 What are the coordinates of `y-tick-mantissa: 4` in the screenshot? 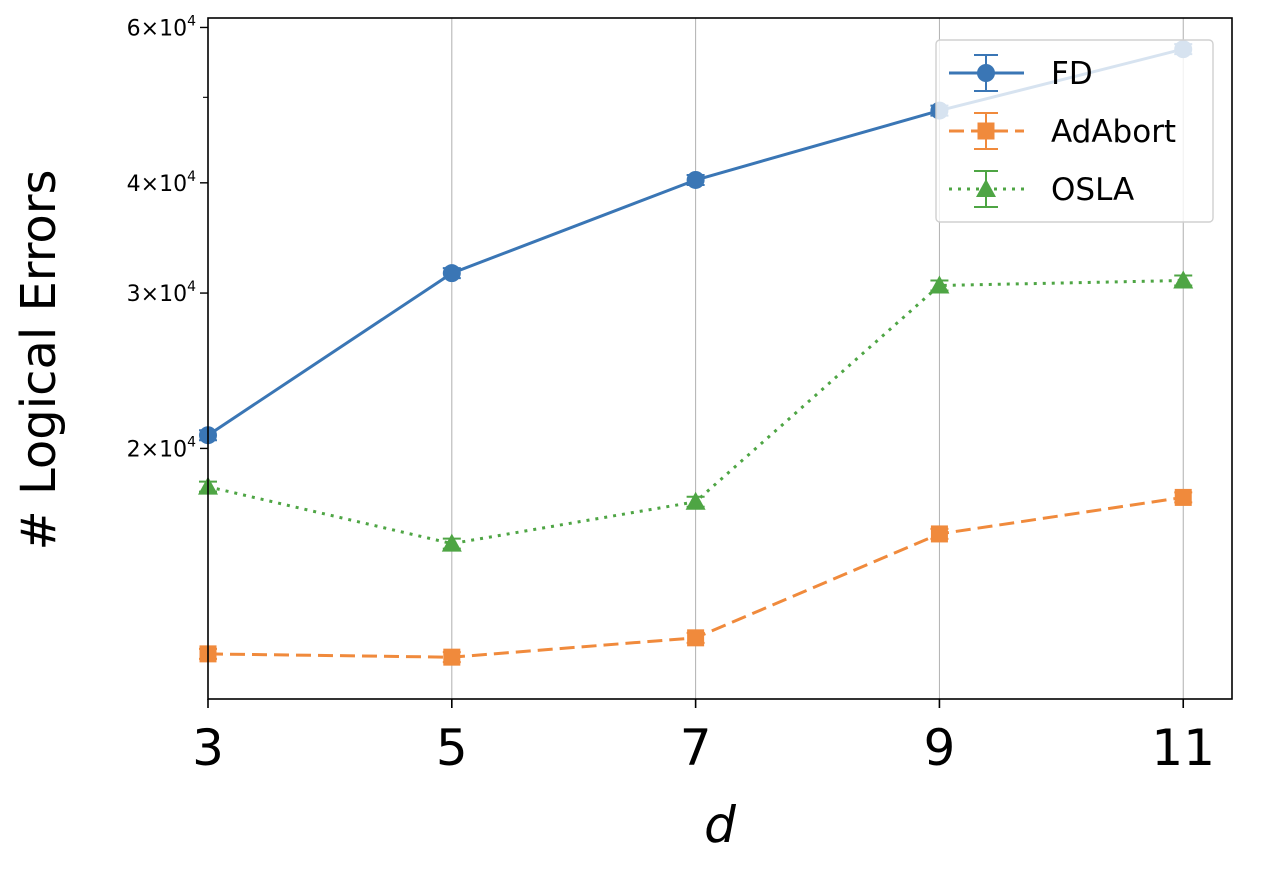 It's located at (134, 184).